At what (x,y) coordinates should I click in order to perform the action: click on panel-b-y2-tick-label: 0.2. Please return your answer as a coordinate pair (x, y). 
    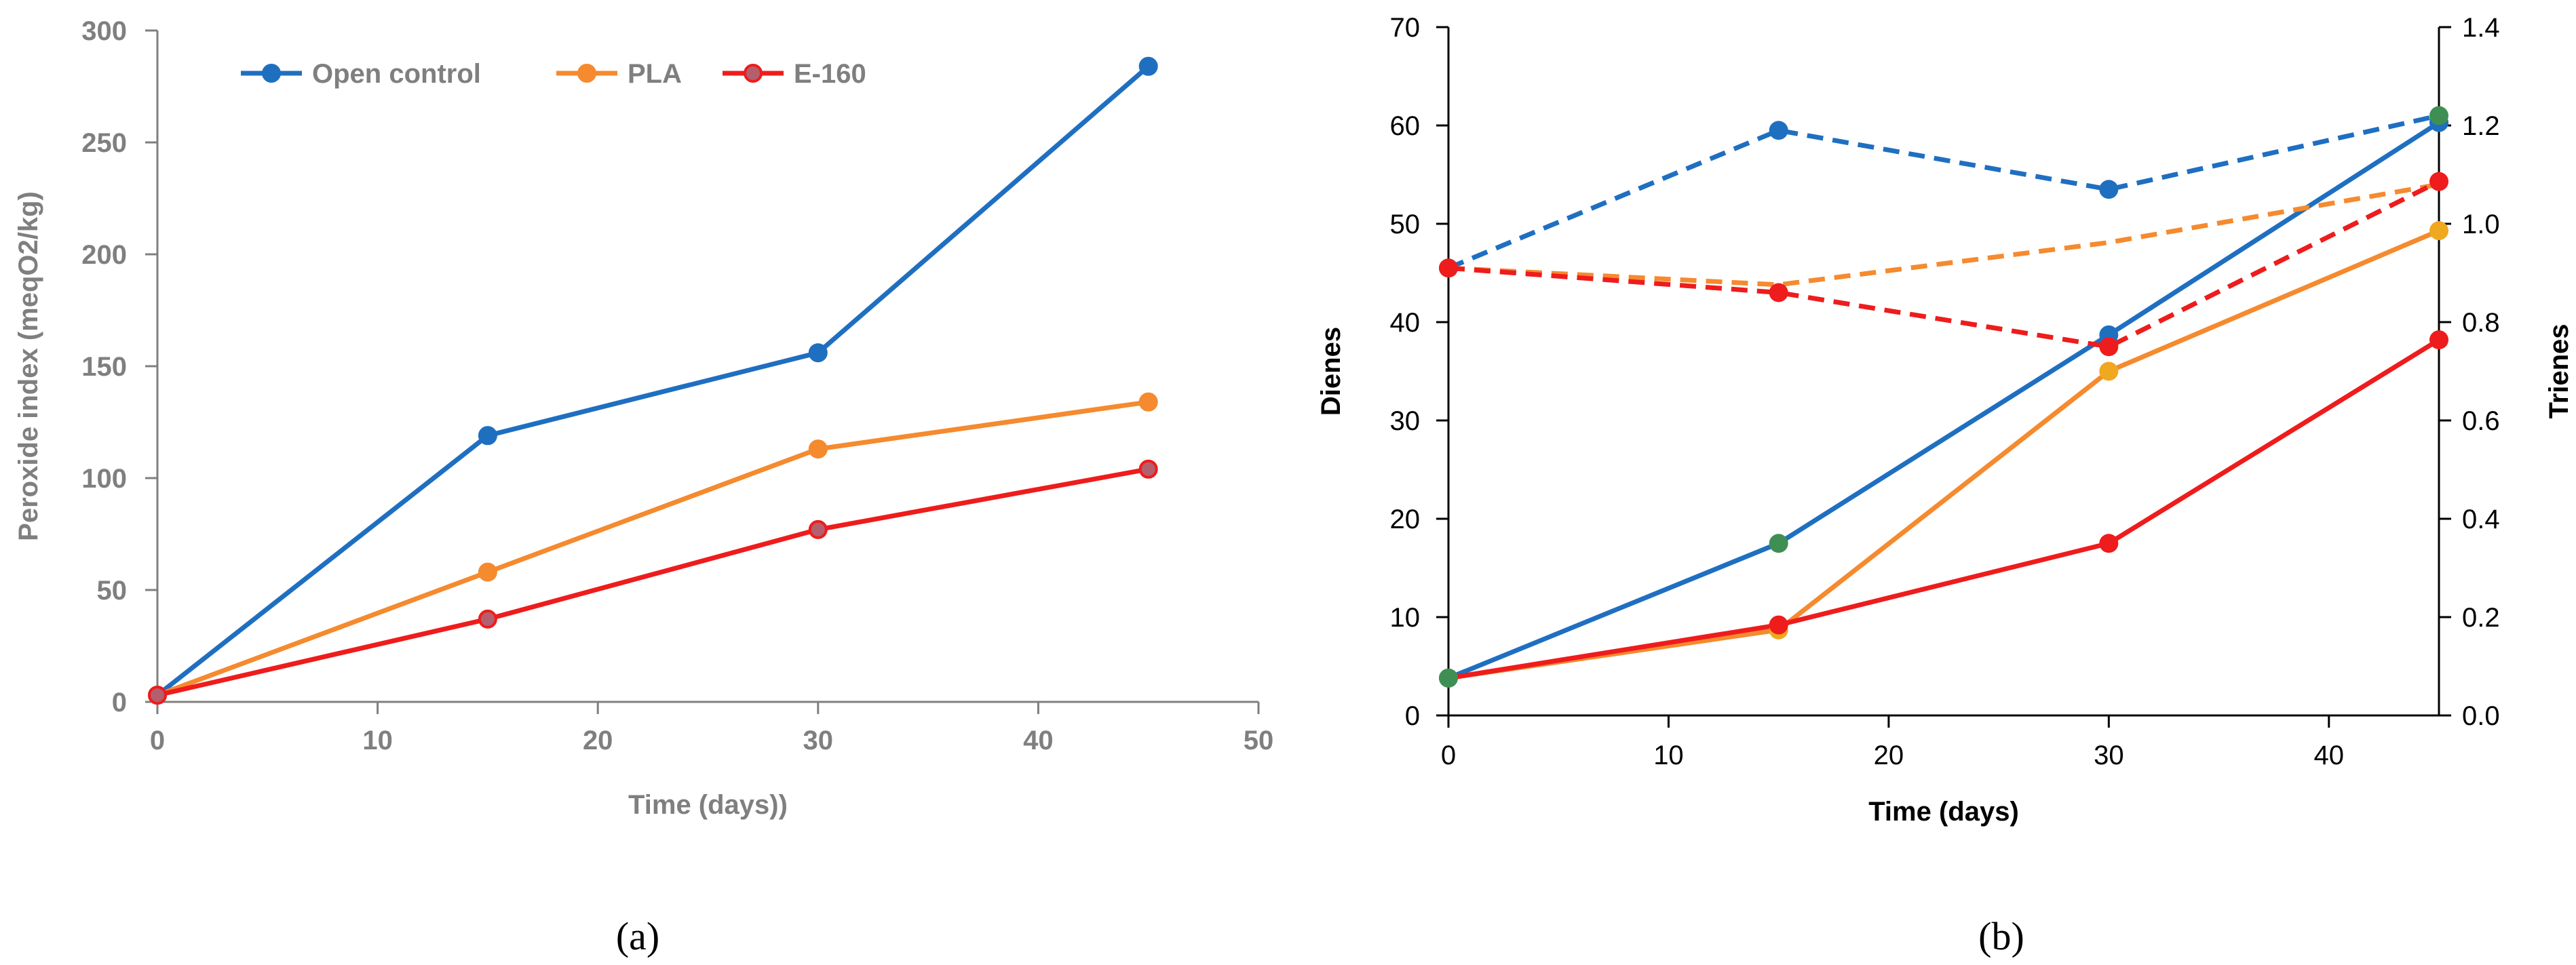
    Looking at the image, I should click on (2481, 618).